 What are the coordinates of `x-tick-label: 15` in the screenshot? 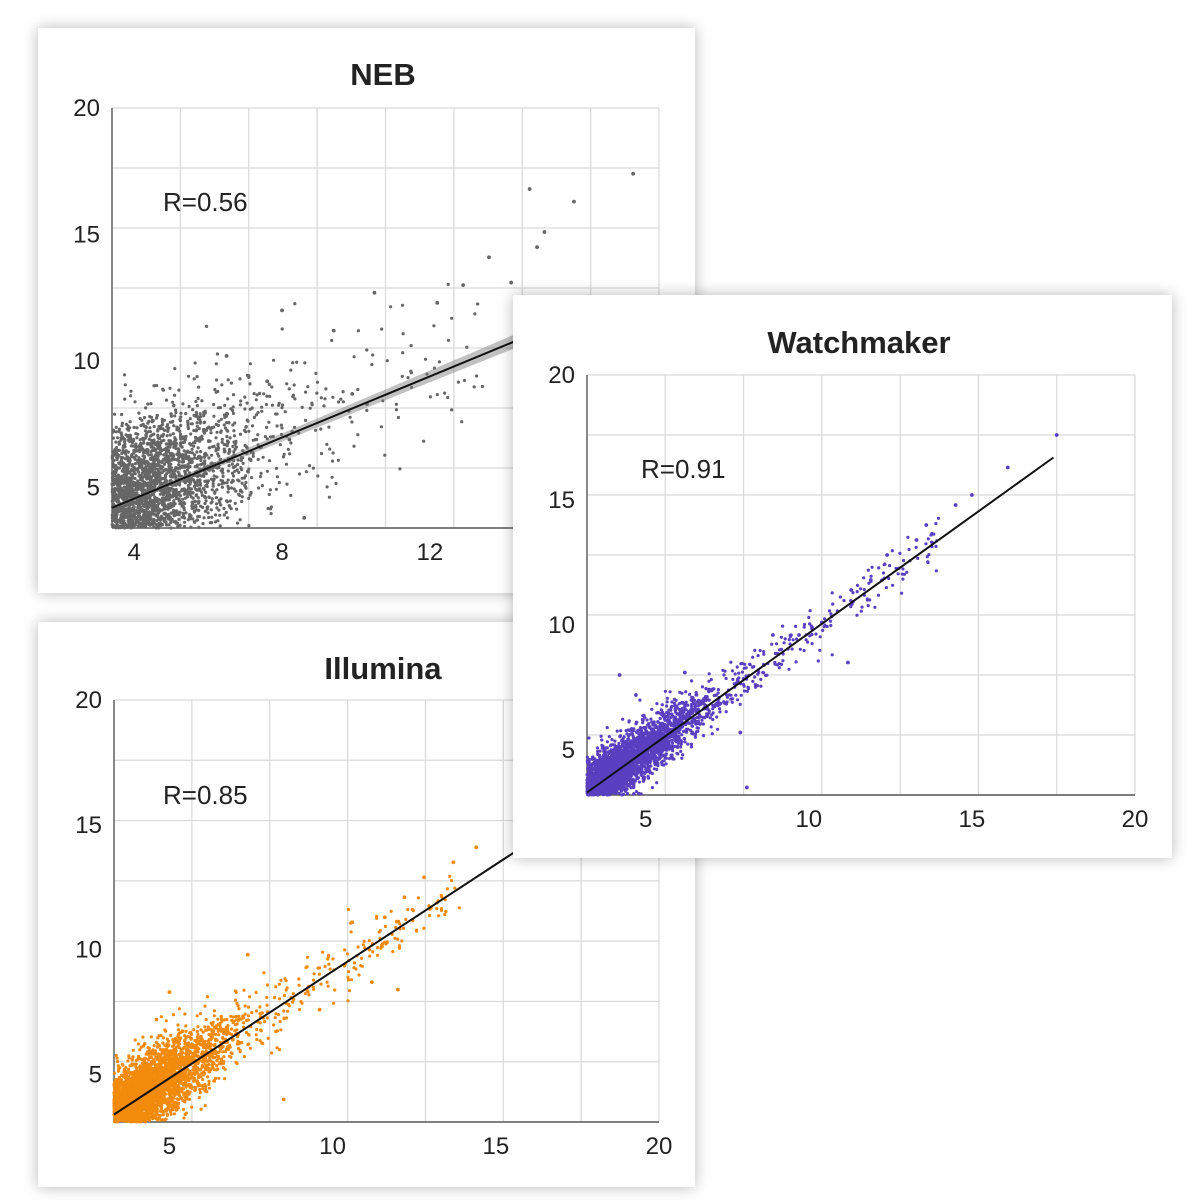 It's located at (495, 1146).